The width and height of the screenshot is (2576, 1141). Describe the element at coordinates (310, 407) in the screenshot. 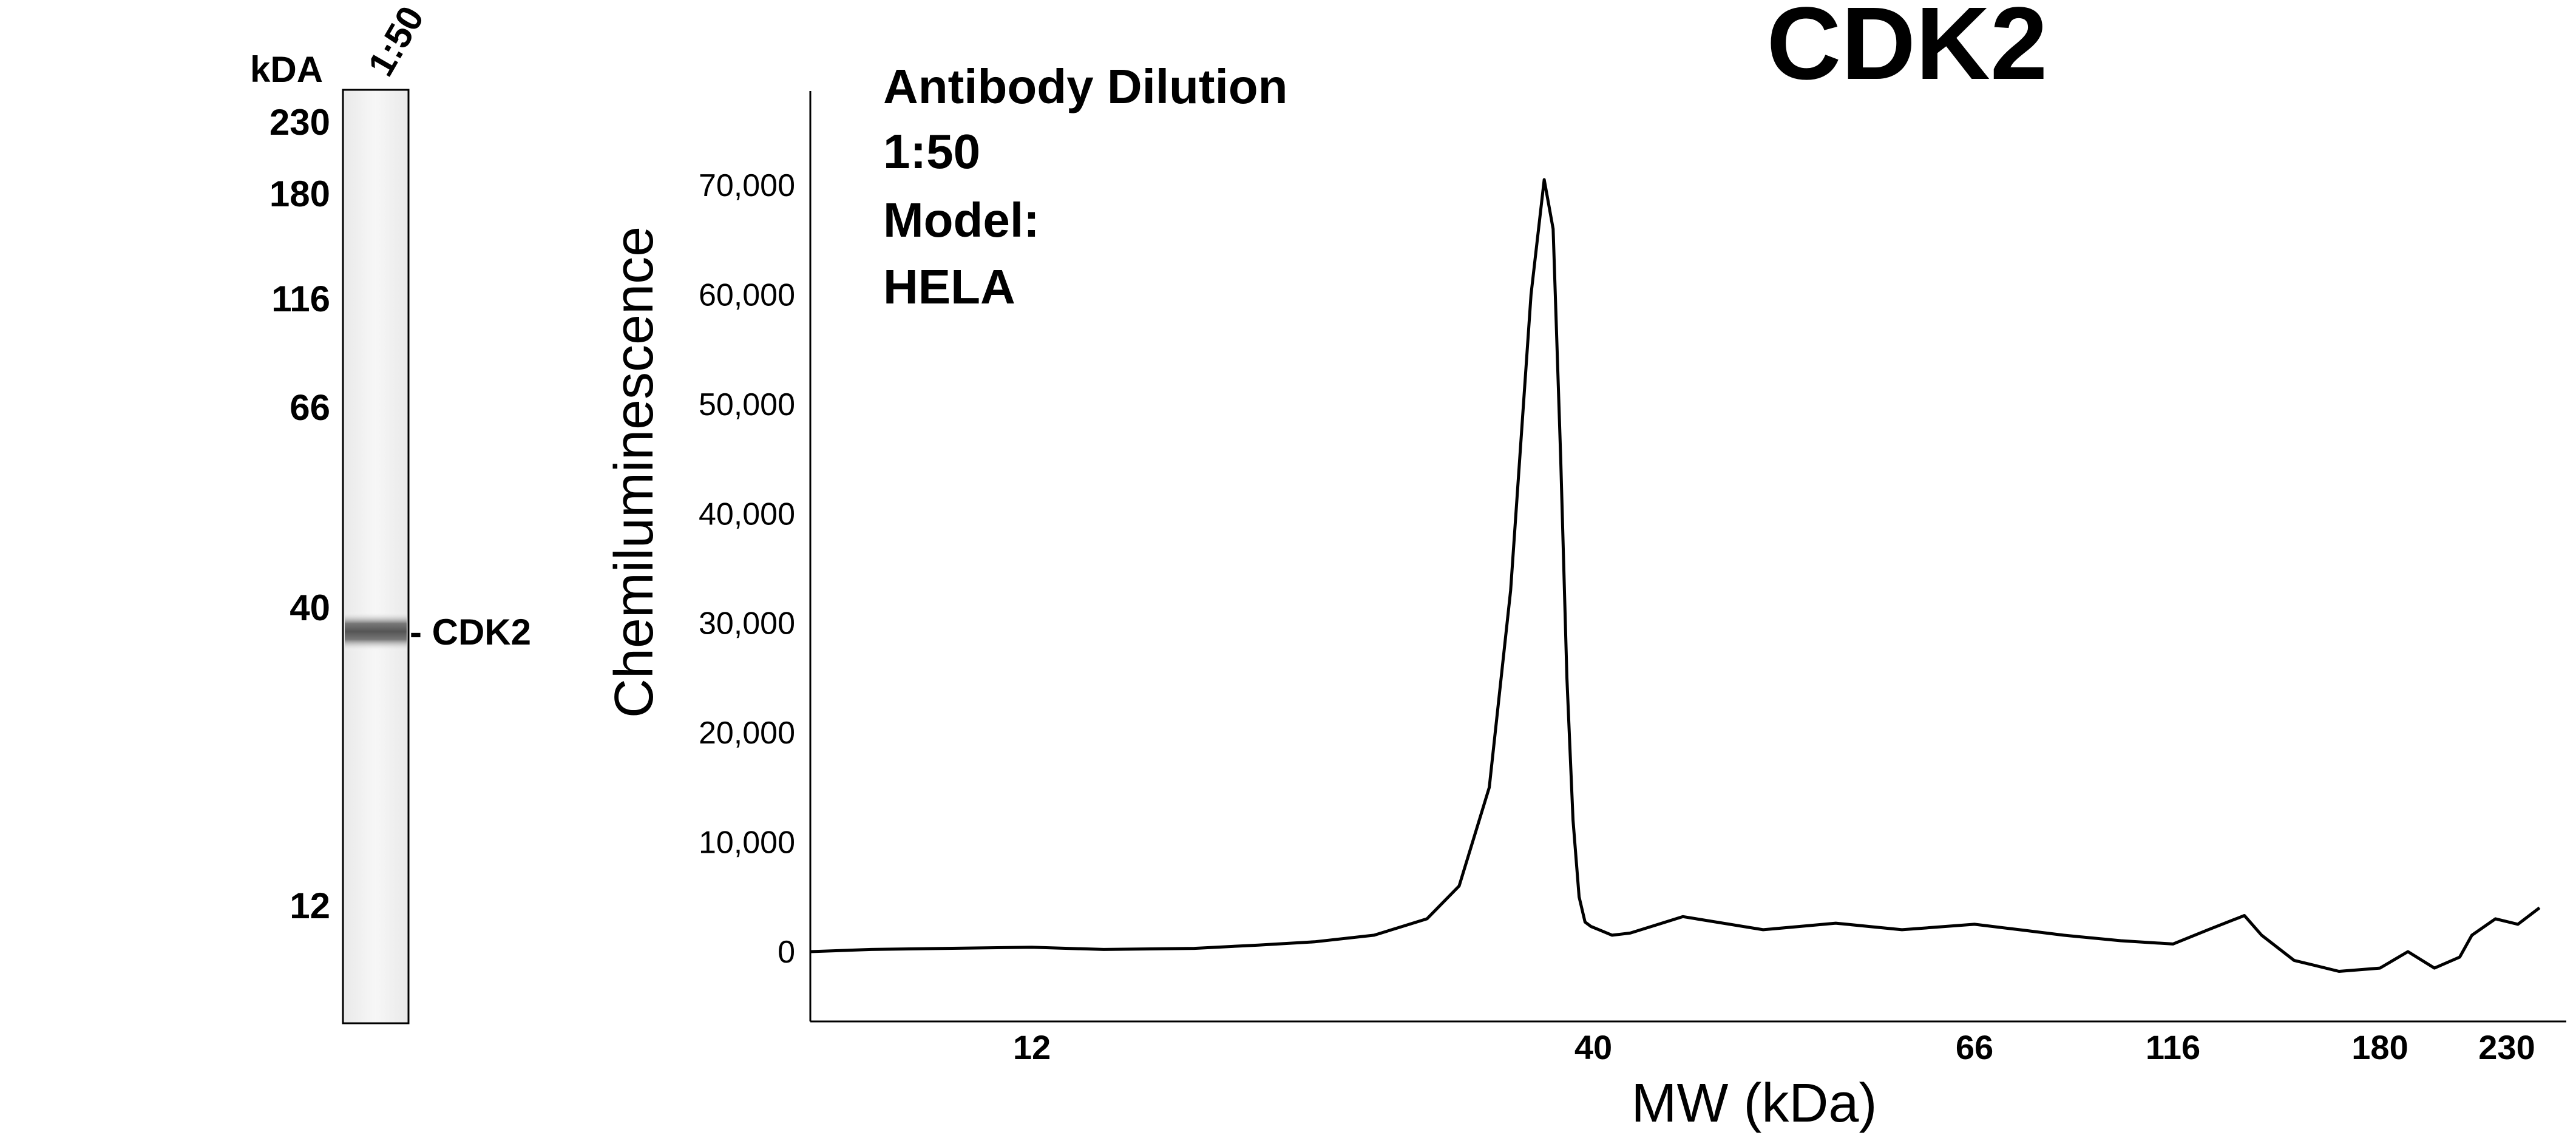

I see `blot-marker-66: 66` at that location.